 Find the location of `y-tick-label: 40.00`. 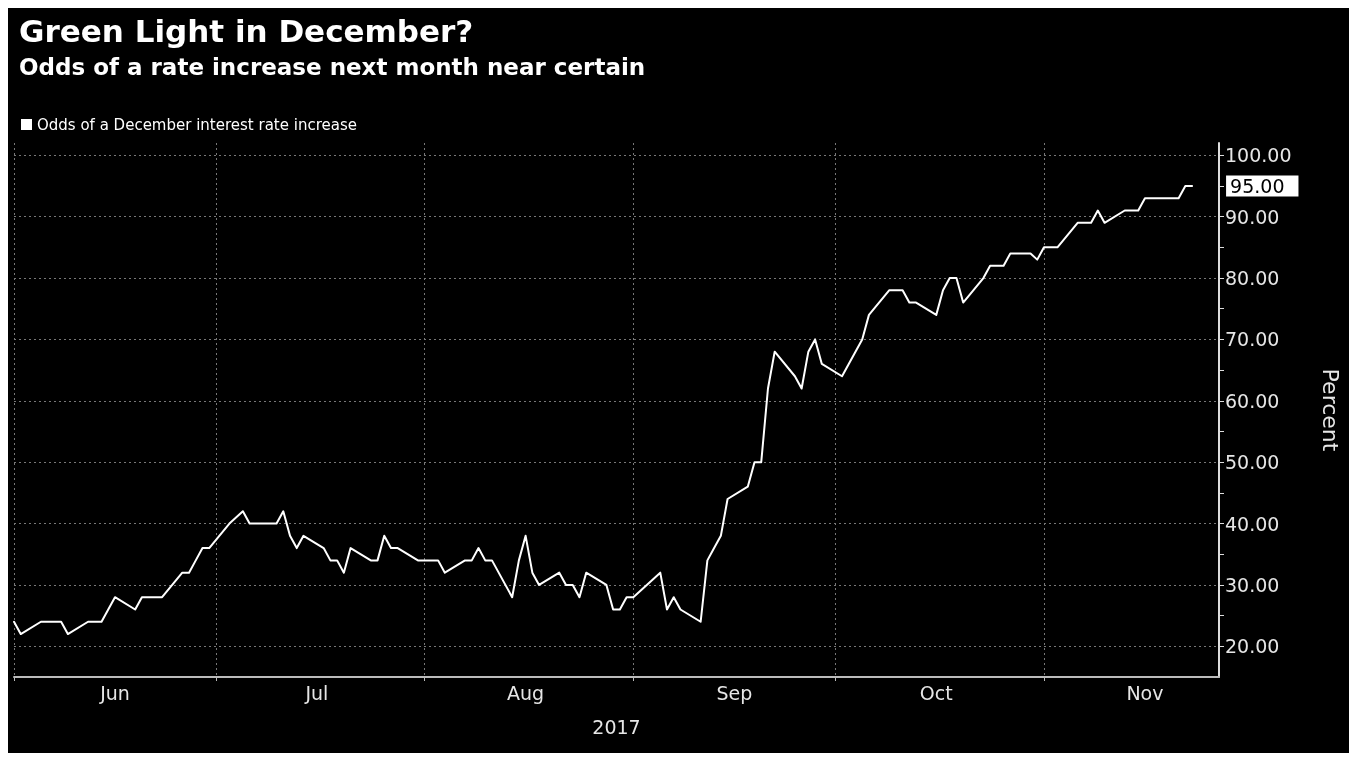

y-tick-label: 40.00 is located at coordinates (1252, 523).